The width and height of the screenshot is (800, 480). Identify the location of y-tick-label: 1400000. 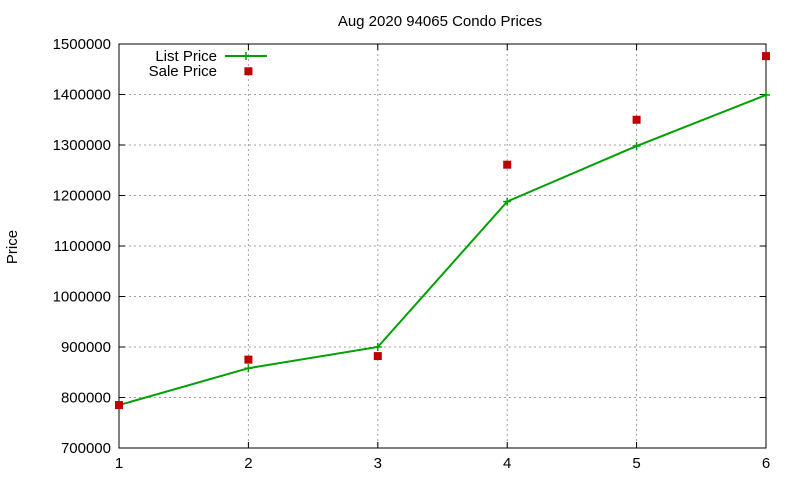
(82, 95).